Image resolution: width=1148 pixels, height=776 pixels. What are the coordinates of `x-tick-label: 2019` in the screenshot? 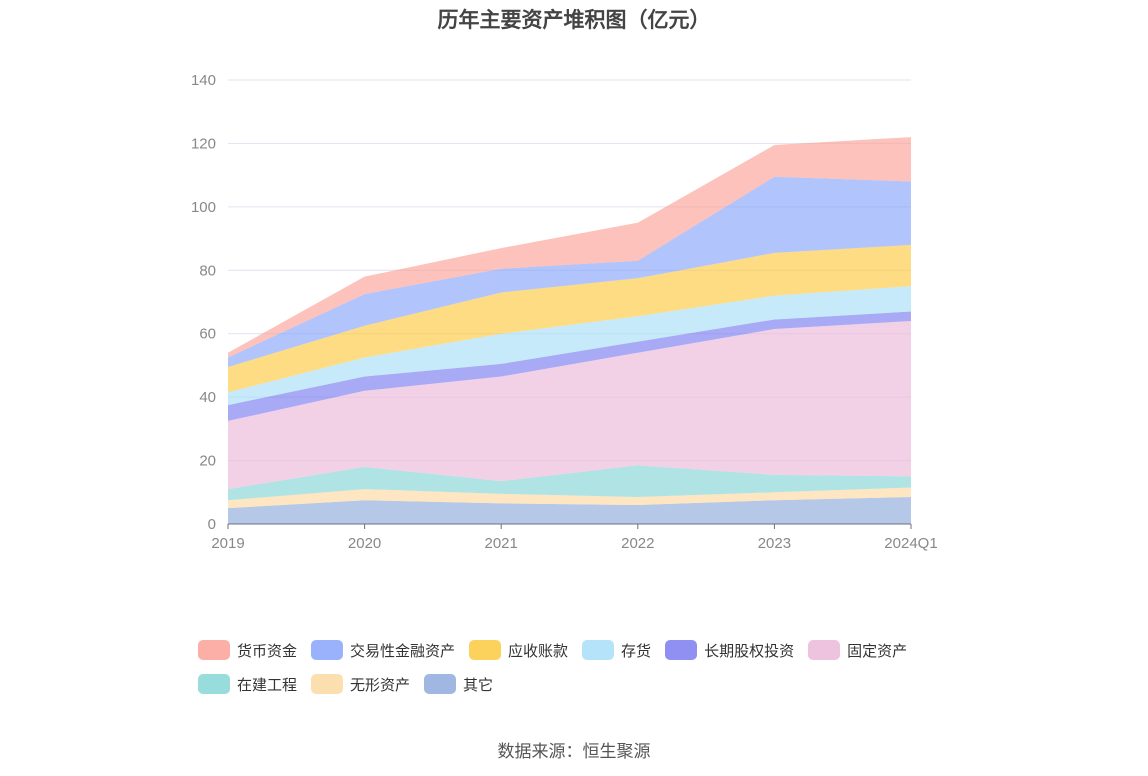 It's located at (227, 543).